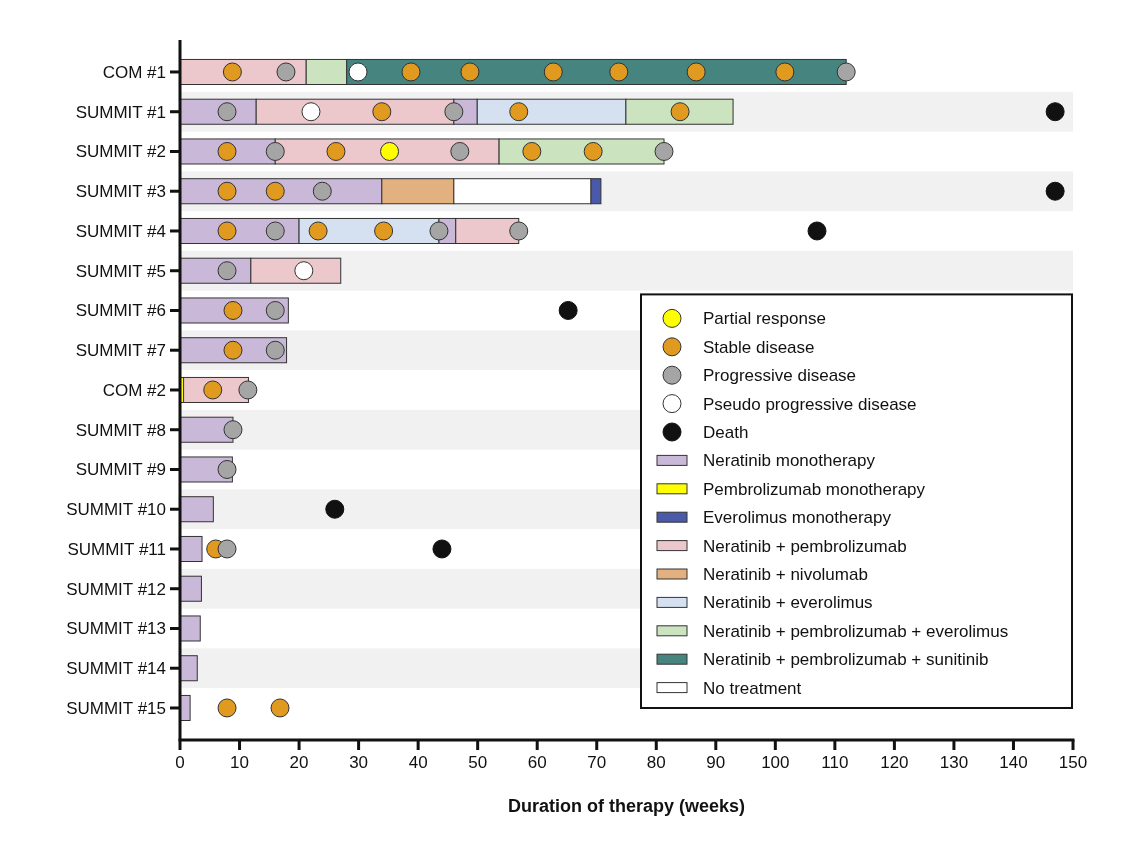 The height and width of the screenshot is (848, 1124). I want to click on x-tick-label: 140, so click(1013, 762).